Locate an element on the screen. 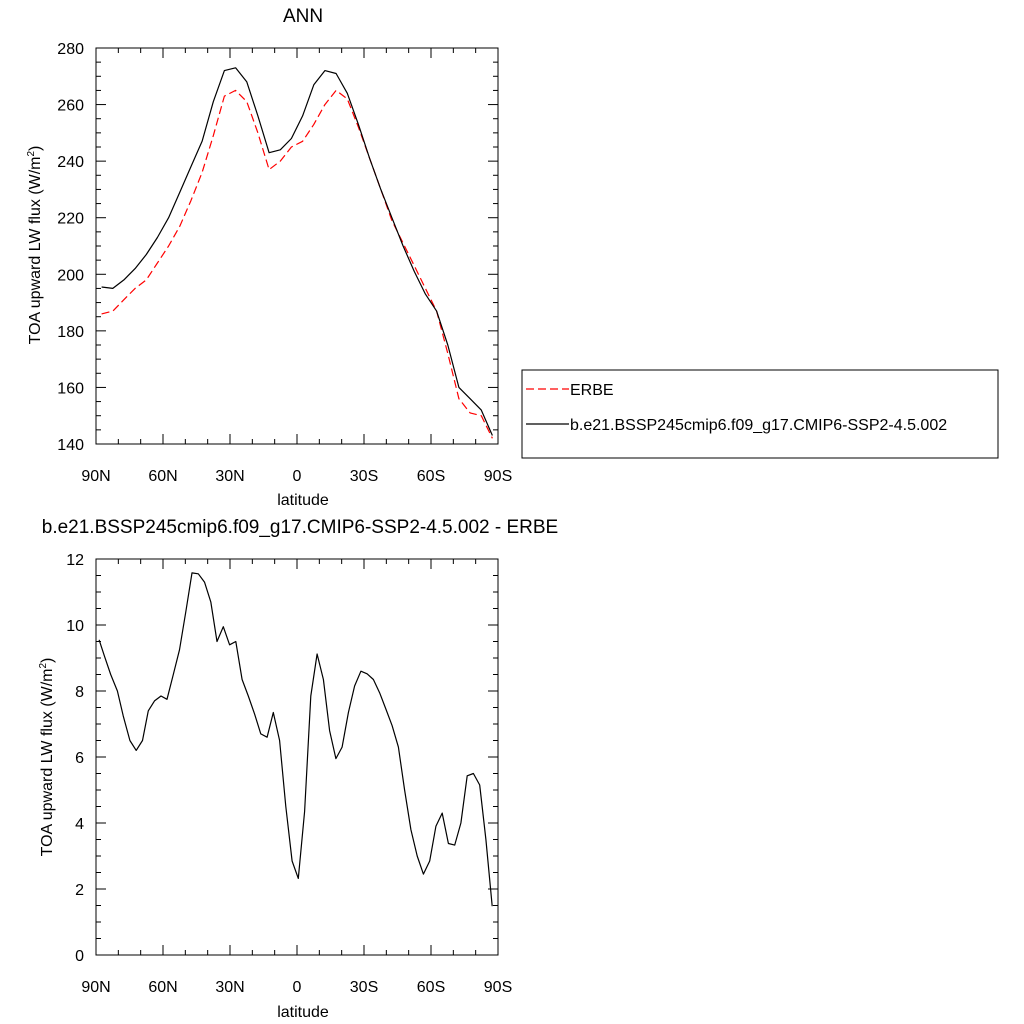 The width and height of the screenshot is (1024, 1024). bottom-y-tick-labels: 0 2 4 6 8 10 12 is located at coordinates (75, 758).